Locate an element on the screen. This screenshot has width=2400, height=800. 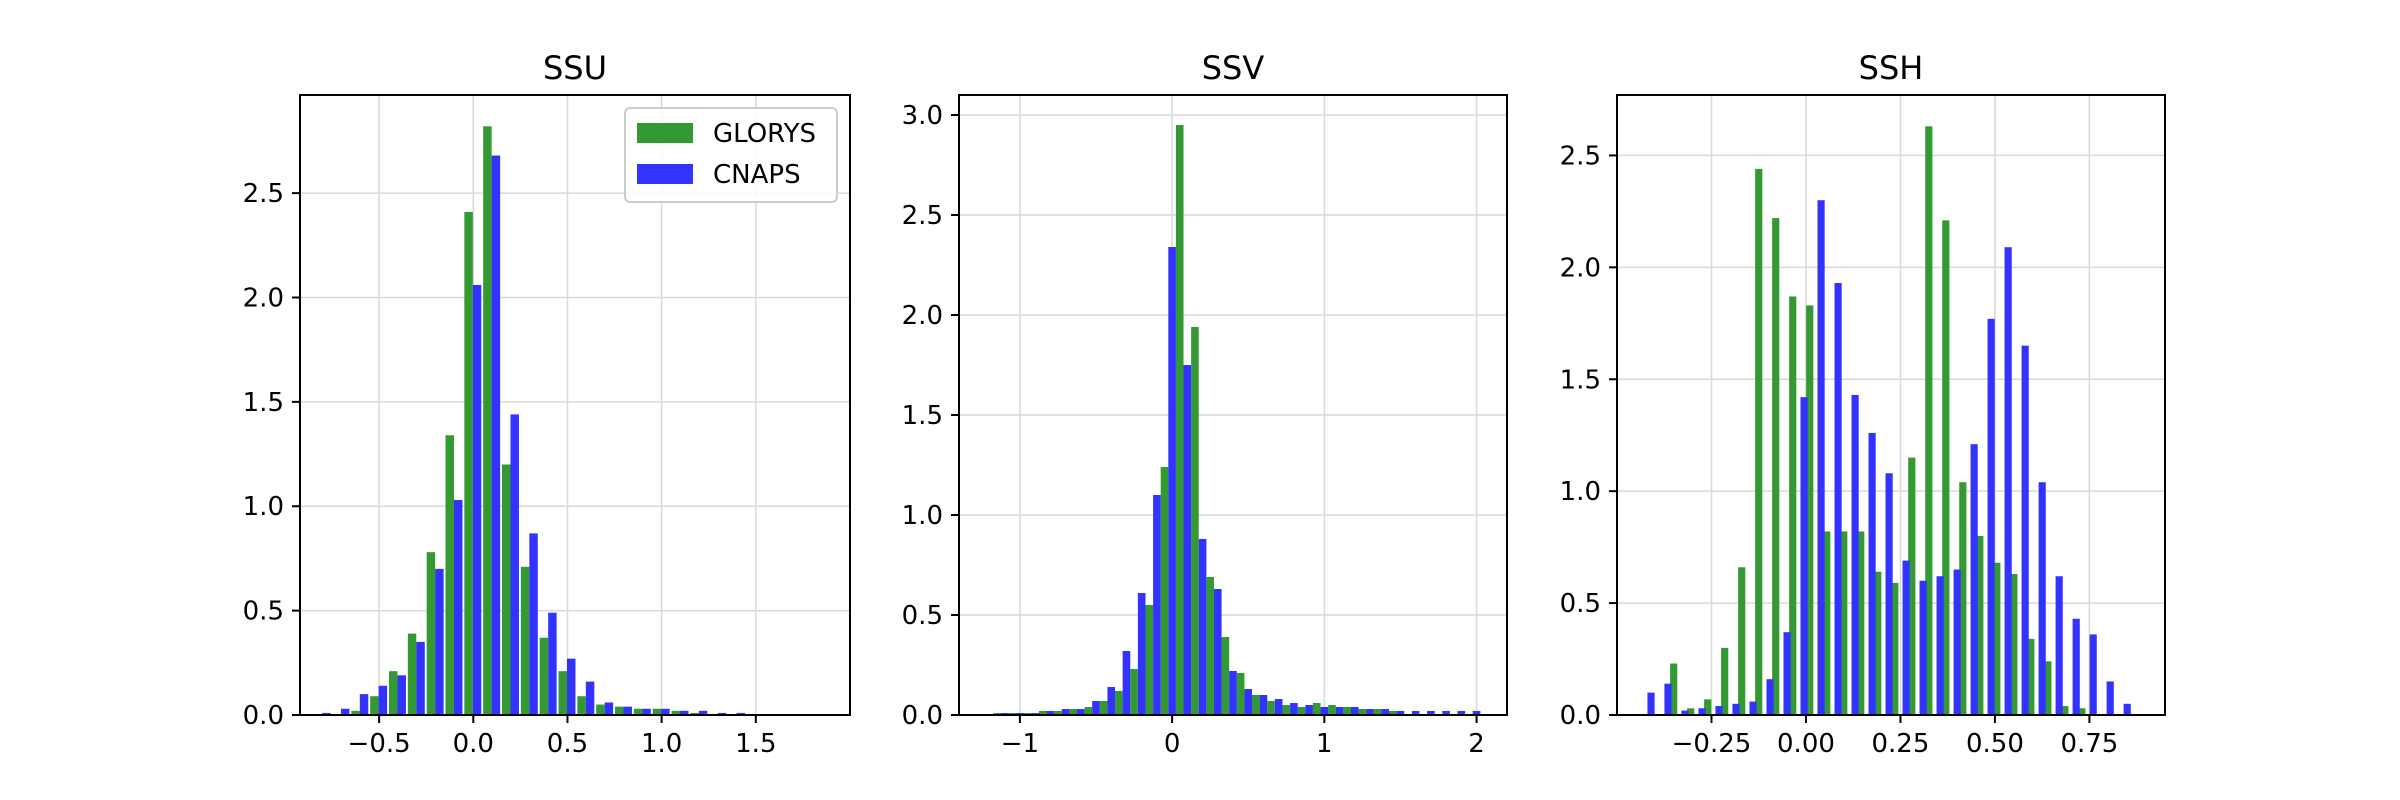
y-tick-label: 3.0 is located at coordinates (922, 116).